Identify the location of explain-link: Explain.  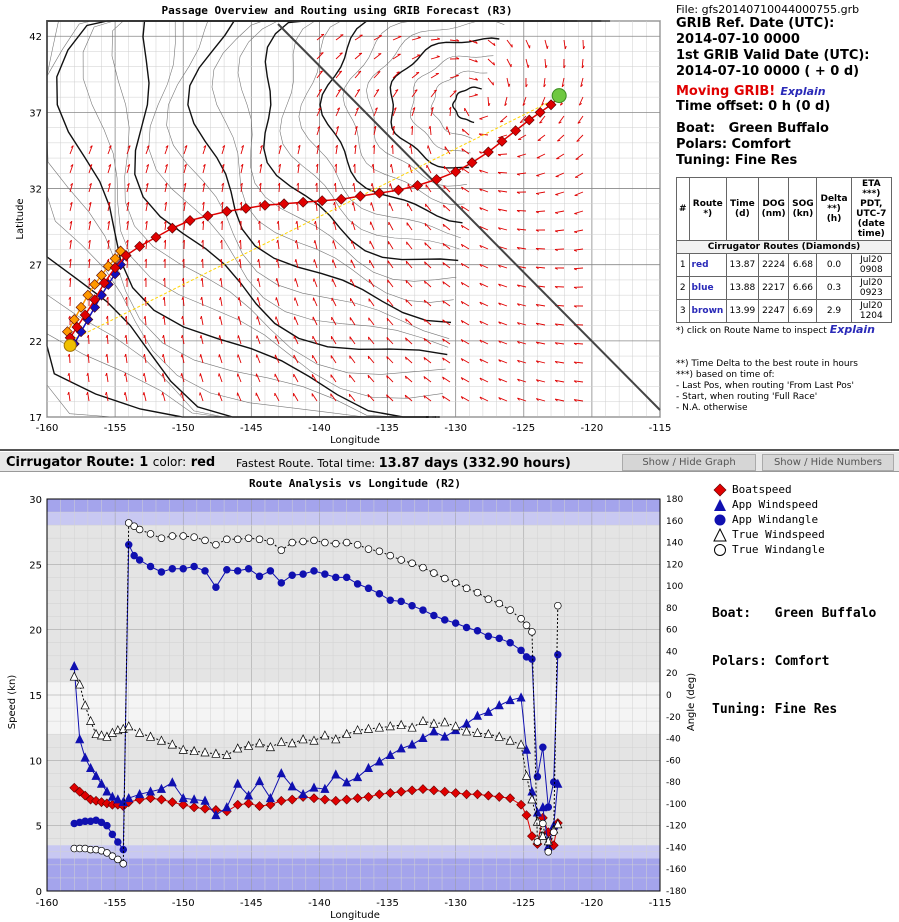
(803, 91).